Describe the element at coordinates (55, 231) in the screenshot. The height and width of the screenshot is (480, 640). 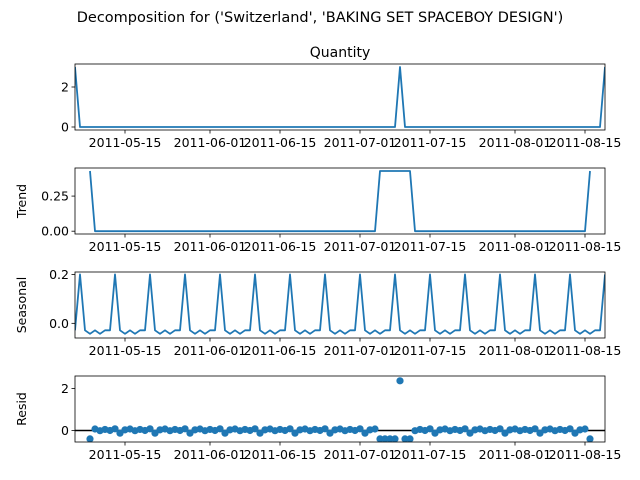
I see `ytick-label: 0.00` at that location.